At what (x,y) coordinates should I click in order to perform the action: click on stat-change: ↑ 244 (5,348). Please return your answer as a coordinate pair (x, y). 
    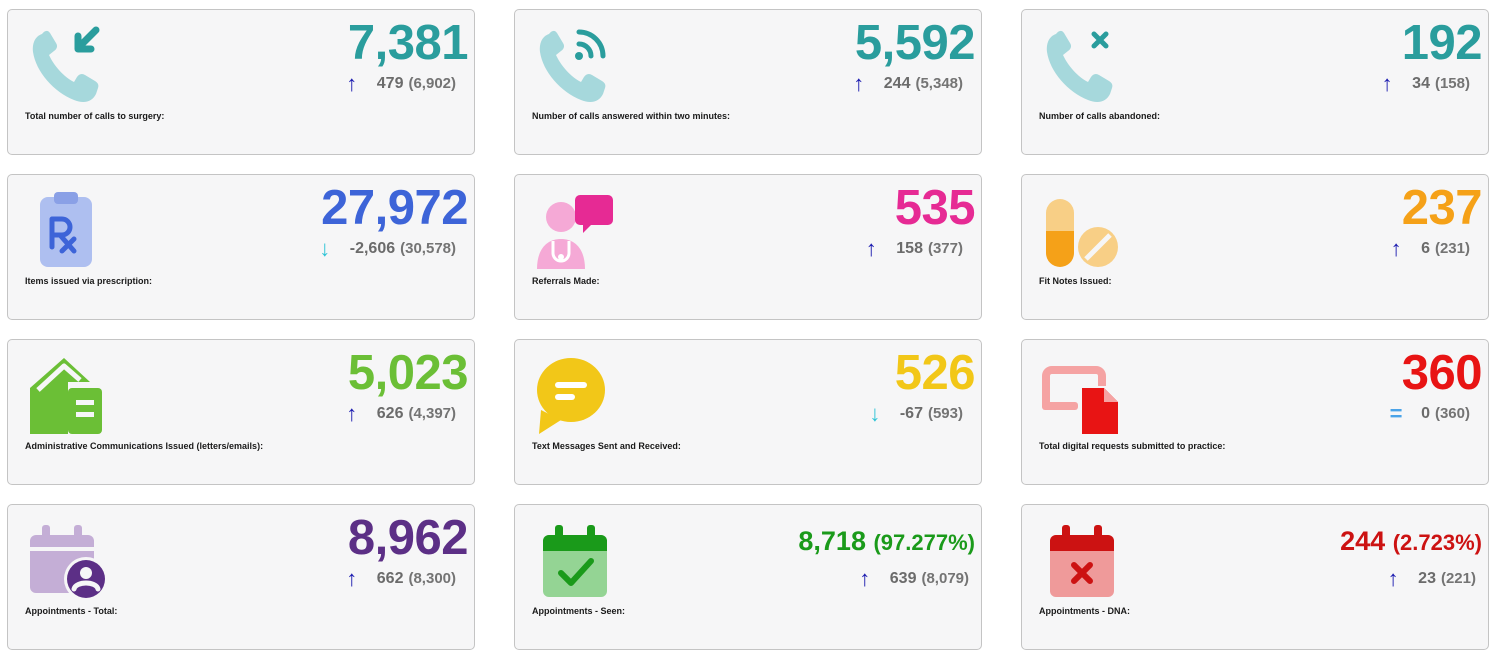
    Looking at the image, I should click on (905, 84).